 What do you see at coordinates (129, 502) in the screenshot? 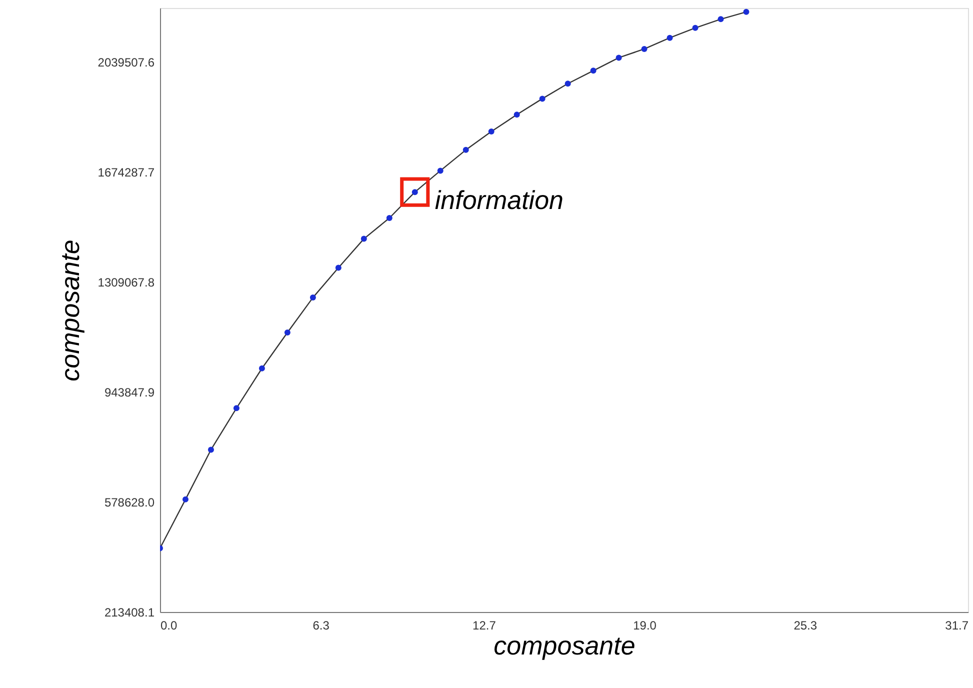
I see `y-tick-label: 578628.0` at bounding box center [129, 502].